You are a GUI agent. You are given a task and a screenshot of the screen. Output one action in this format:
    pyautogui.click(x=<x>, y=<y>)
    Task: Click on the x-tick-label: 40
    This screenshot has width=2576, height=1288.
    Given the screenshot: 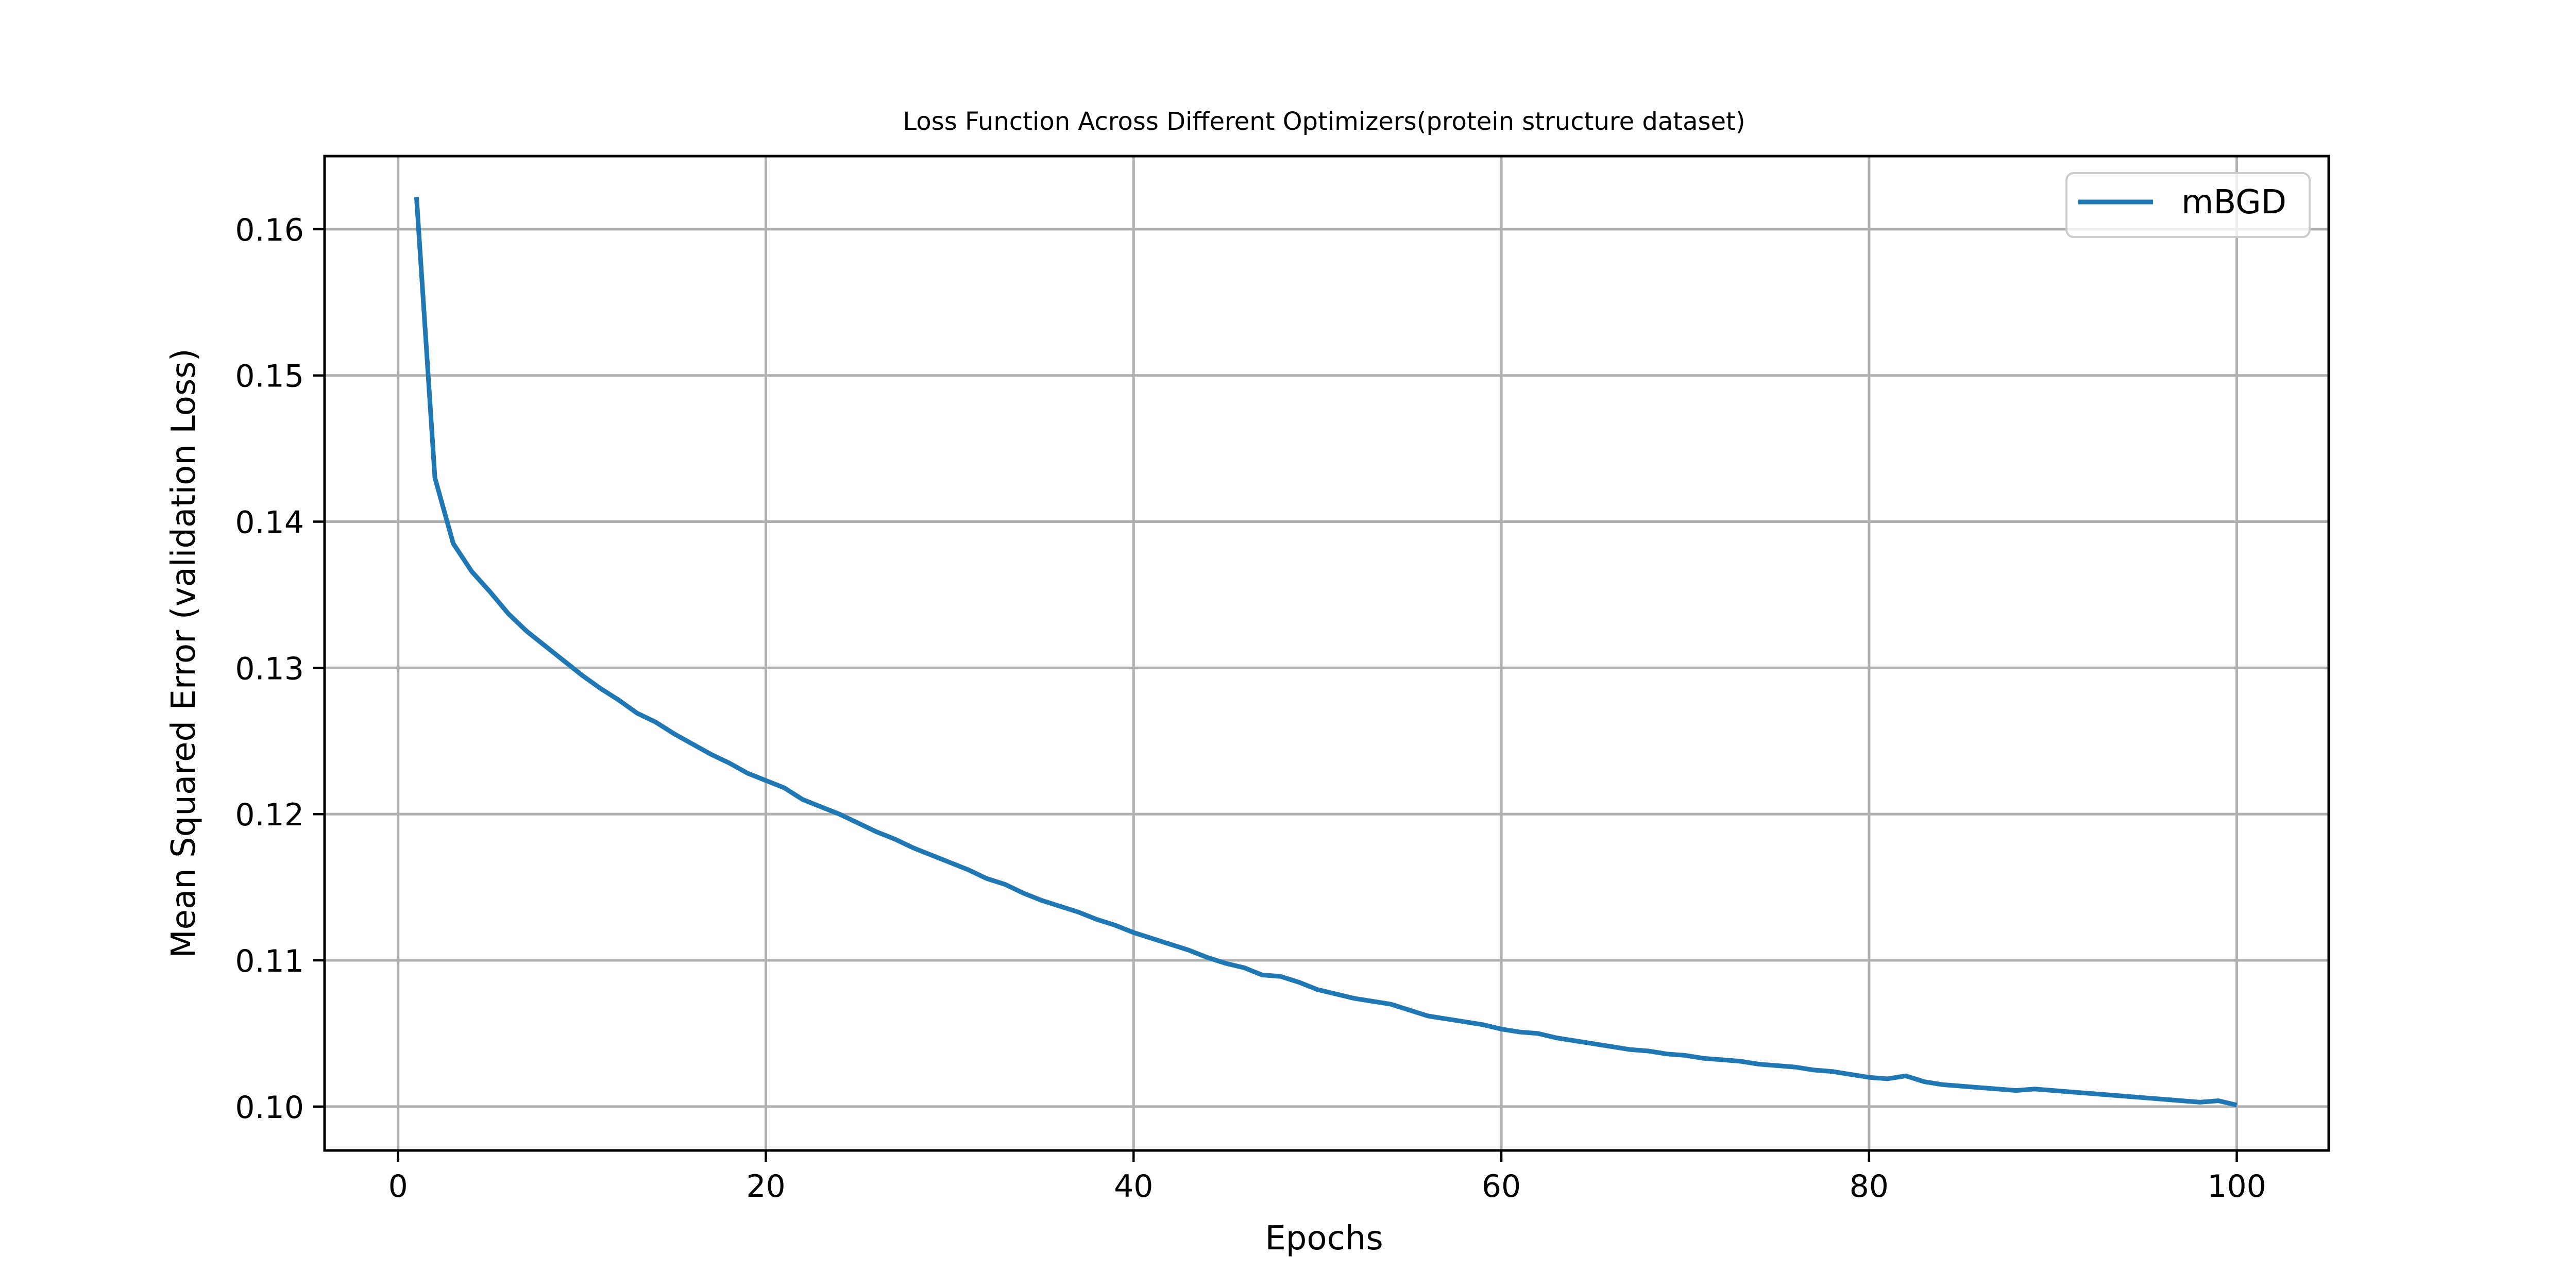 What is the action you would take?
    pyautogui.click(x=1133, y=1186)
    